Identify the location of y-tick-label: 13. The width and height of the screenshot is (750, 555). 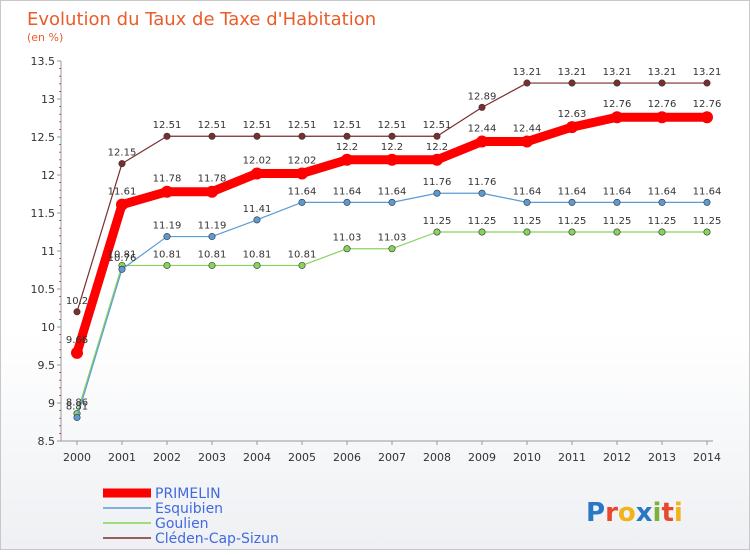
(48, 99).